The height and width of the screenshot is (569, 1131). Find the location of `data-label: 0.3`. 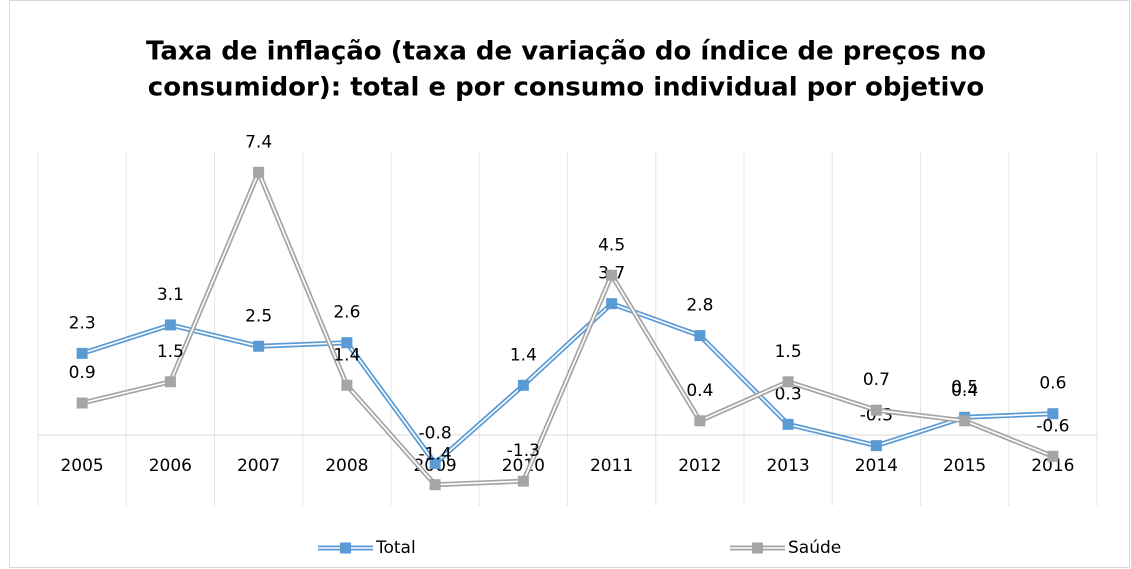

data-label: 0.3 is located at coordinates (788, 394).